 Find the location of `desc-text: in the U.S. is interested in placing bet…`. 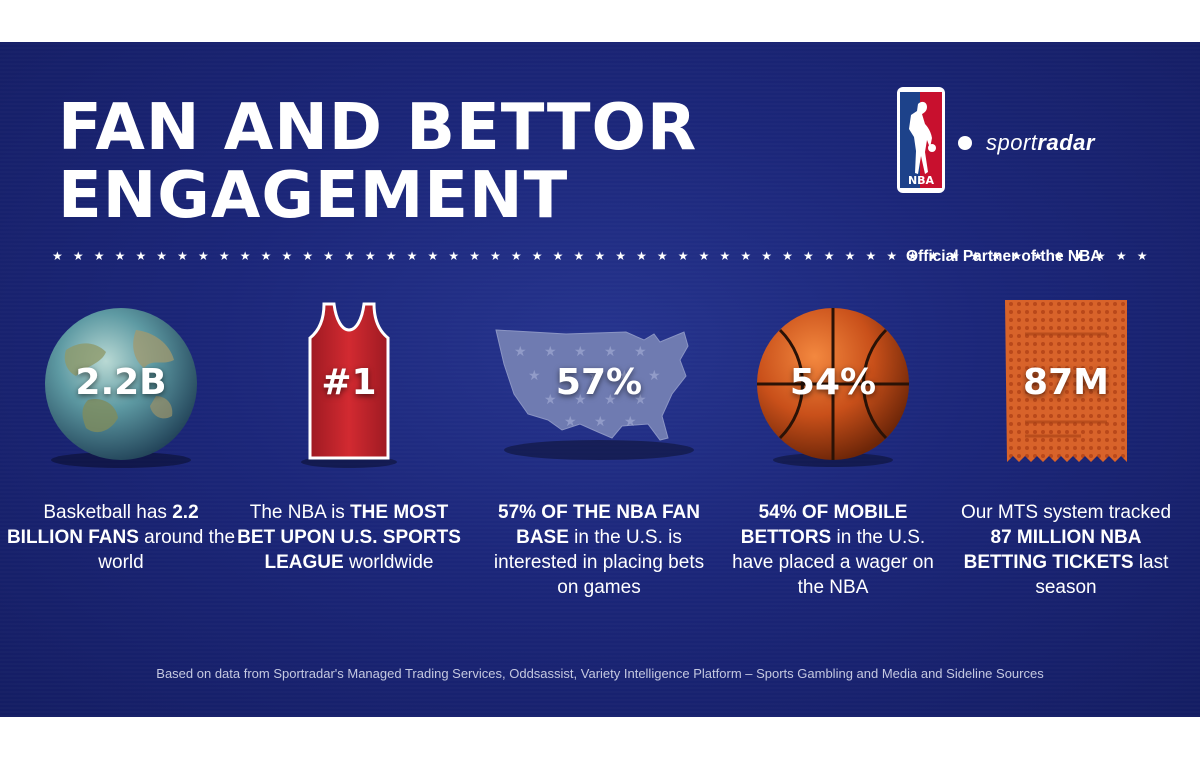

desc-text: in the U.S. is interested in placing bet… is located at coordinates (599, 562).